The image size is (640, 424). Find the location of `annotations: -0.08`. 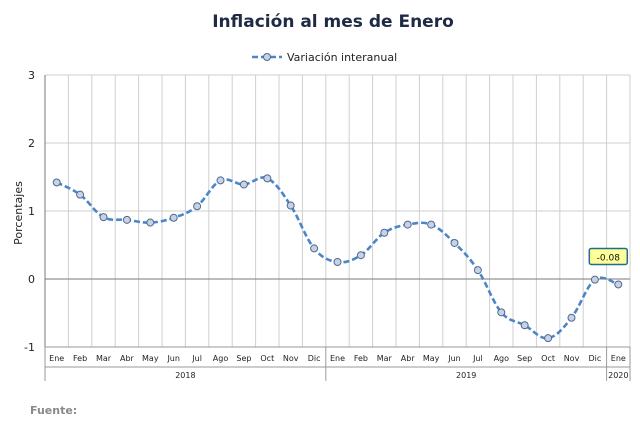

annotations: -0.08 is located at coordinates (608, 256).